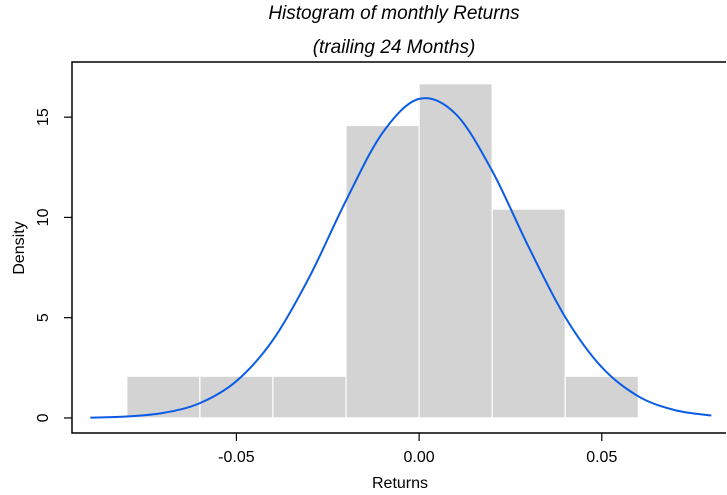 The width and height of the screenshot is (727, 495). What do you see at coordinates (400, 483) in the screenshot?
I see `x-axis-label: Returns` at bounding box center [400, 483].